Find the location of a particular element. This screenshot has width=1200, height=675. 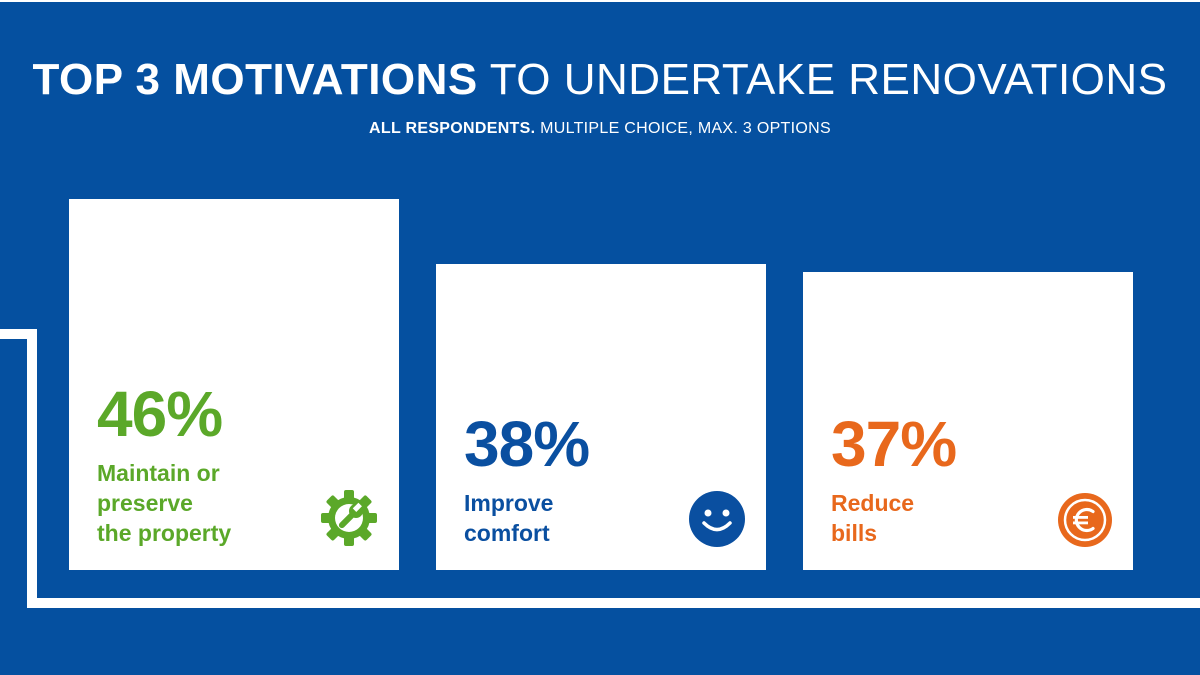

bar-value-label: 38% is located at coordinates (527, 444).